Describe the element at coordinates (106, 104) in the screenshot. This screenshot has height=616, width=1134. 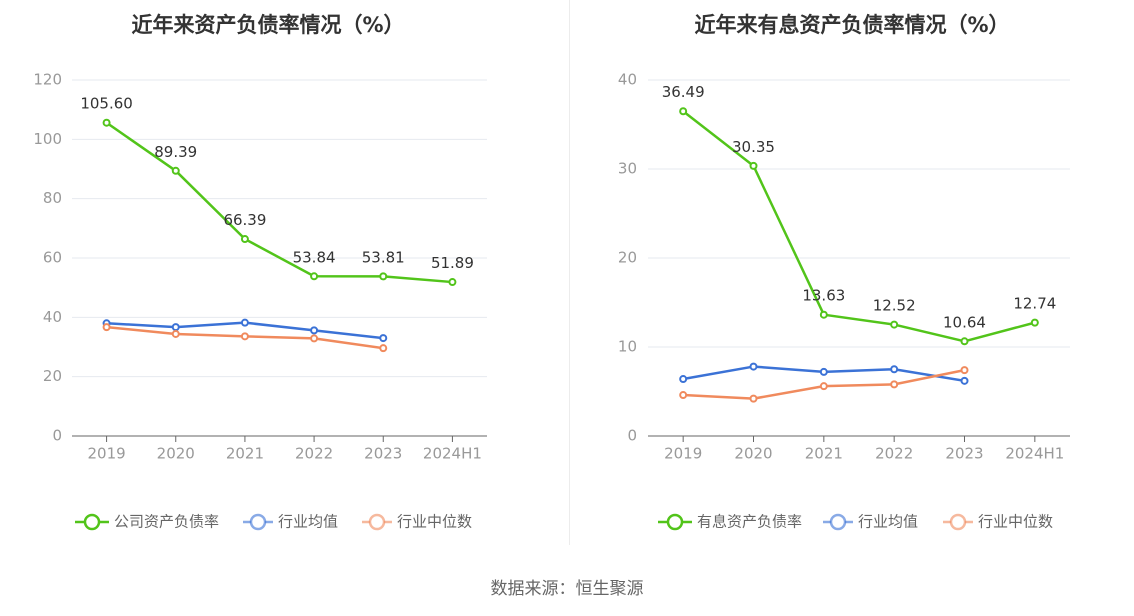
I see `data-label: 105.60` at that location.